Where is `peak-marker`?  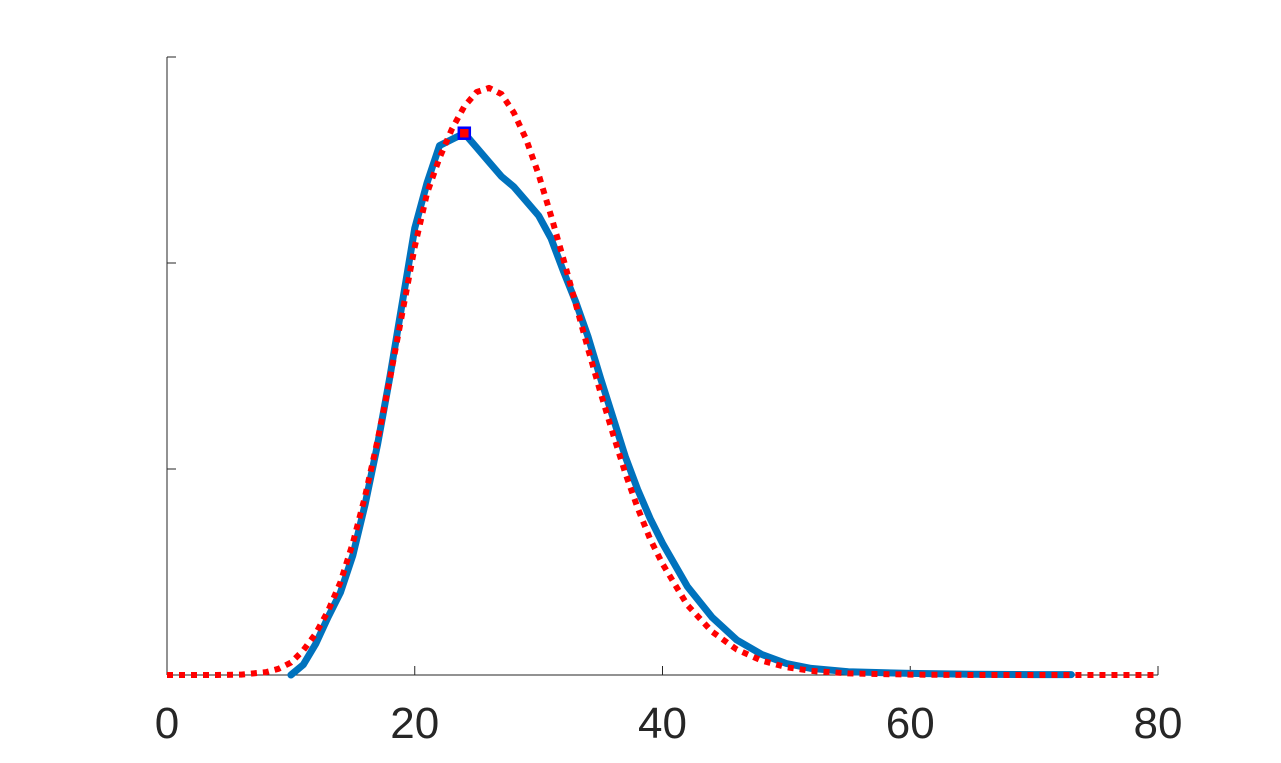
peak-marker is located at coordinates (464, 133).